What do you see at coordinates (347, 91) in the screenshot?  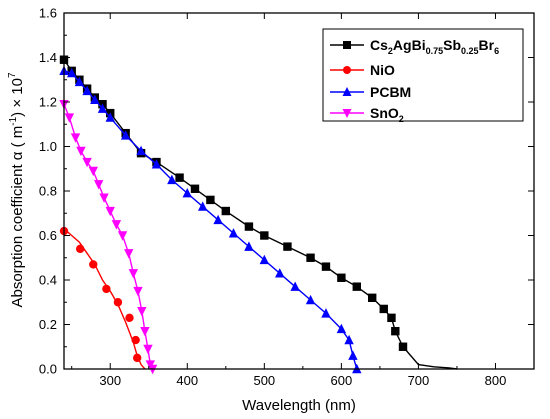 I see `legend-marker-pcbm` at bounding box center [347, 91].